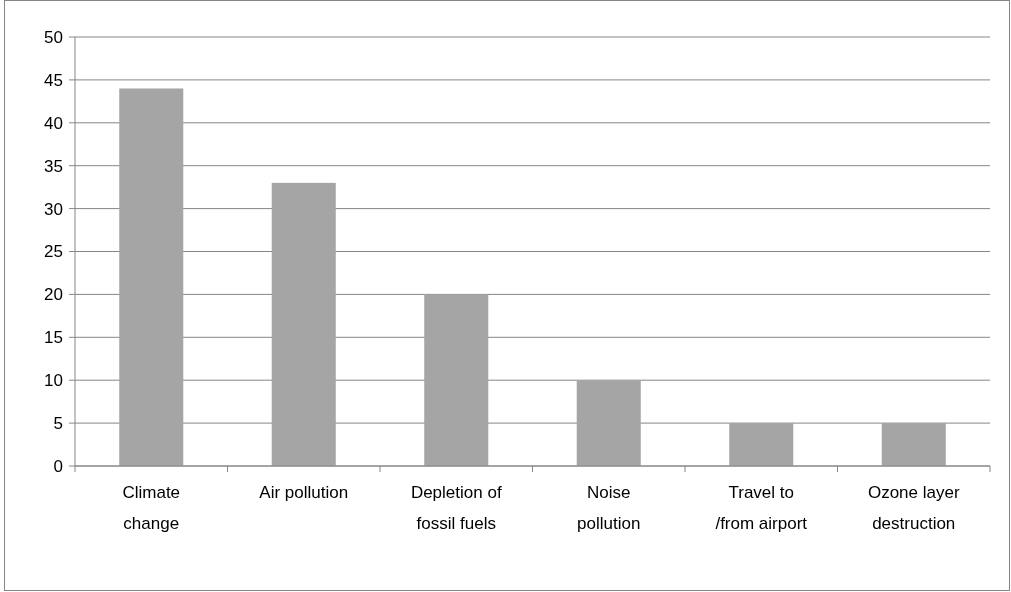 The height and width of the screenshot is (592, 1011). Describe the element at coordinates (53, 381) in the screenshot. I see `y-tick-label: 10` at that location.